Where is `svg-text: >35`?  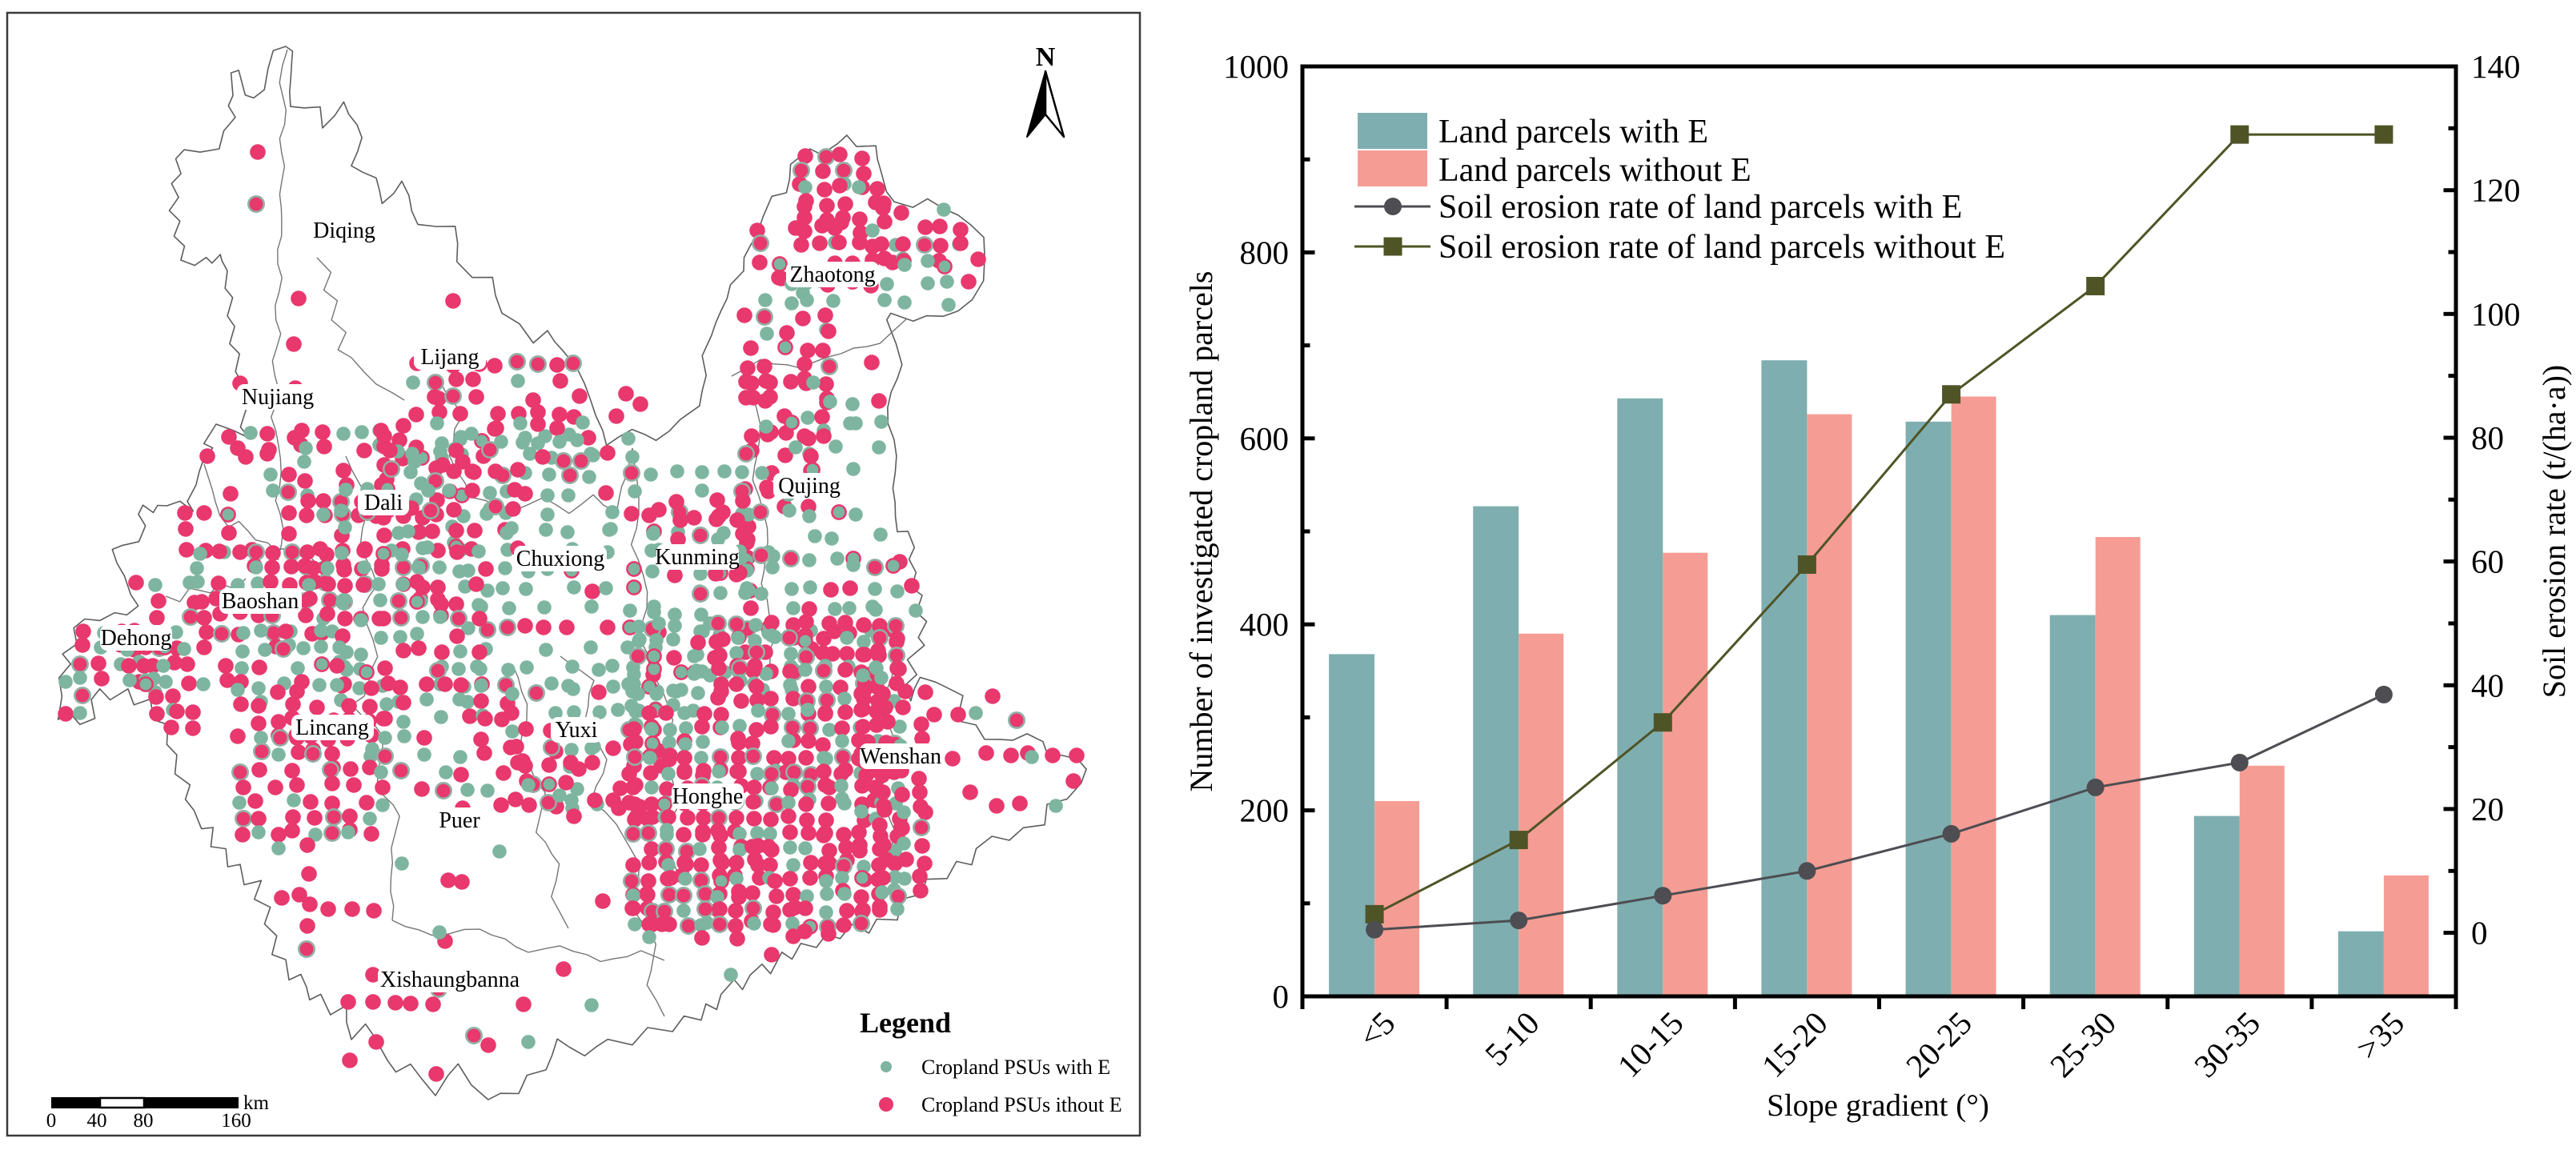
svg-text: >35 is located at coordinates (2380, 1035).